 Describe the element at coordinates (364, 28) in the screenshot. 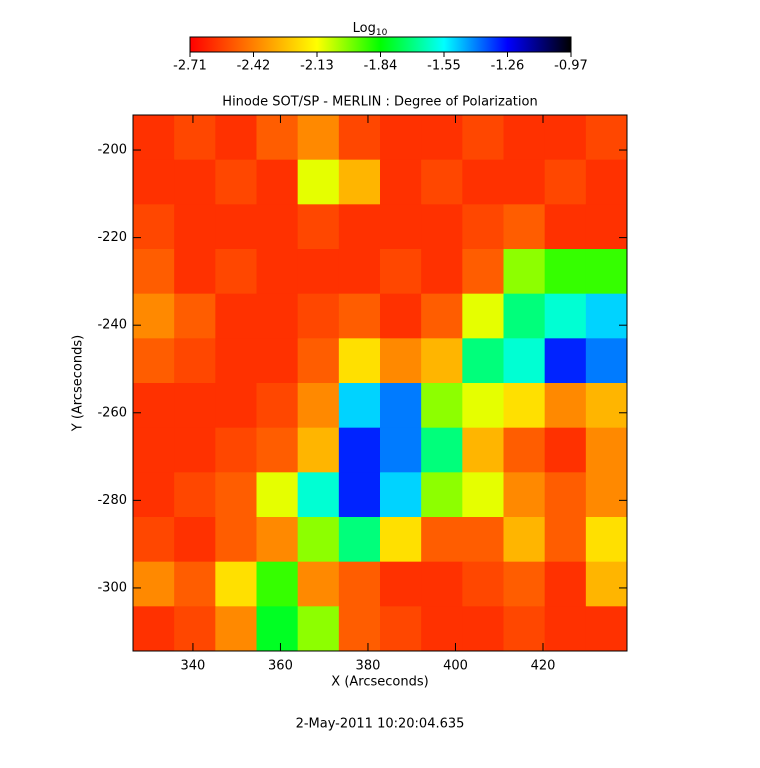

I see `colorbar-title-text: Log` at that location.